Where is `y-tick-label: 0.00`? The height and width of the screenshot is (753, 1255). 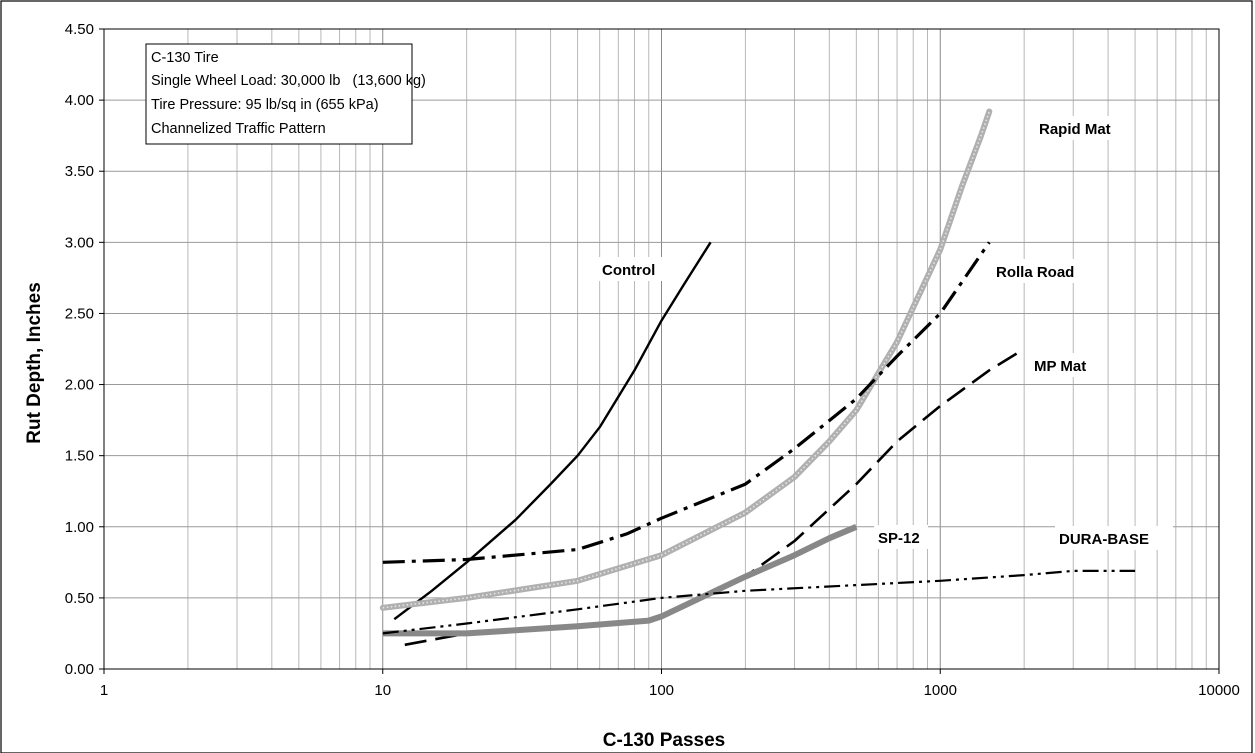 y-tick-label: 0.00 is located at coordinates (79, 669).